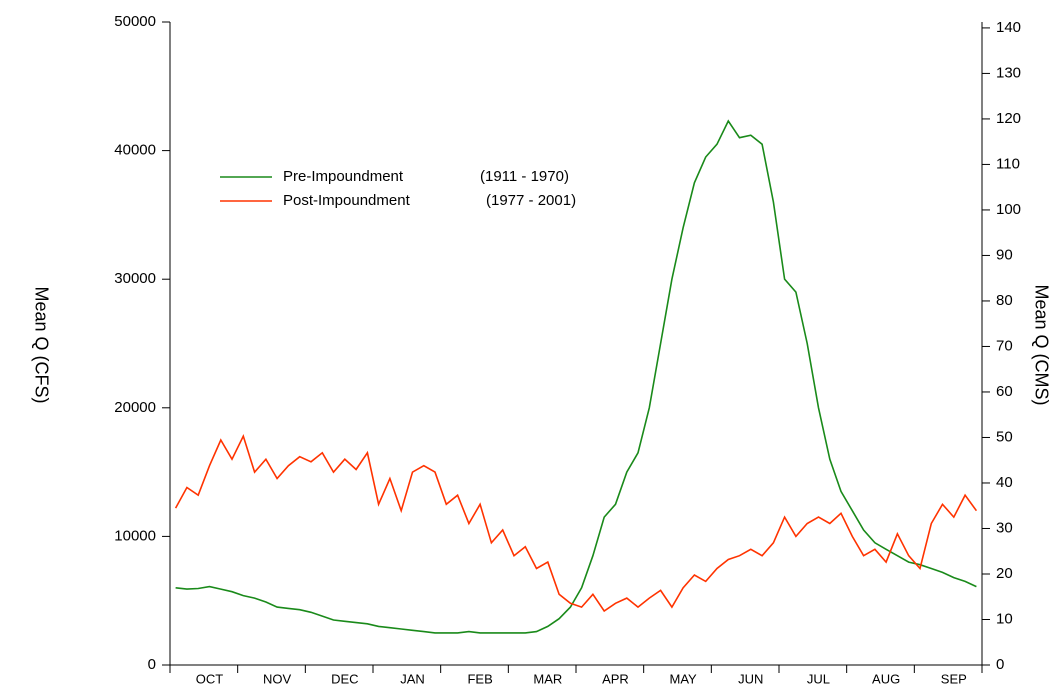 This screenshot has height=688, width=1059. I want to click on y-tick-label: 20000, so click(135, 407).